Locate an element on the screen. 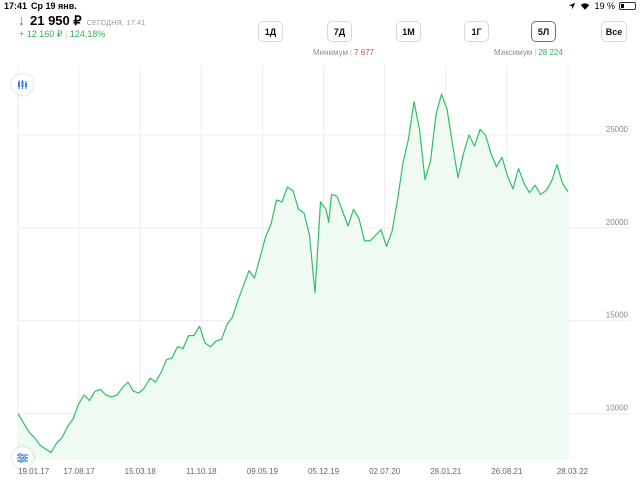  price-timestamp: СЕГОДНЯ, 17:41 is located at coordinates (116, 23).